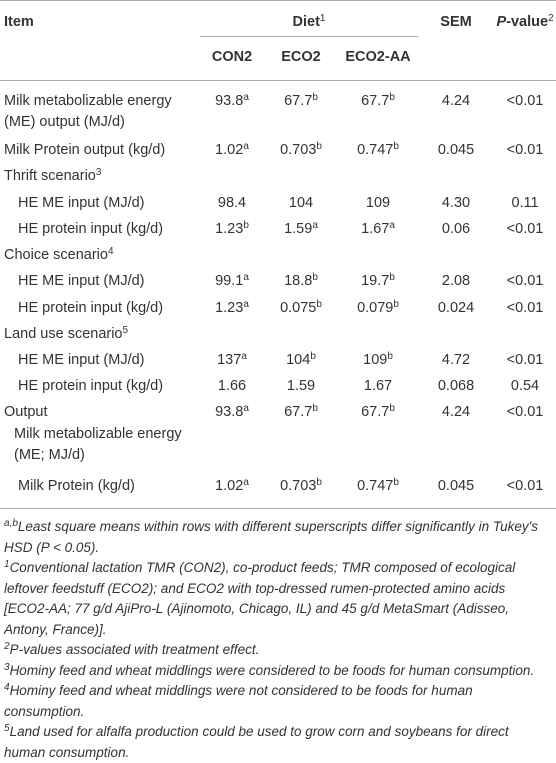 Image resolution: width=556 pixels, height=763 pixels. Describe the element at coordinates (278, 361) in the screenshot. I see `table-row: HE ME input (MJ/d) 137a 104 b 109b 4.72 <0.01` at that location.